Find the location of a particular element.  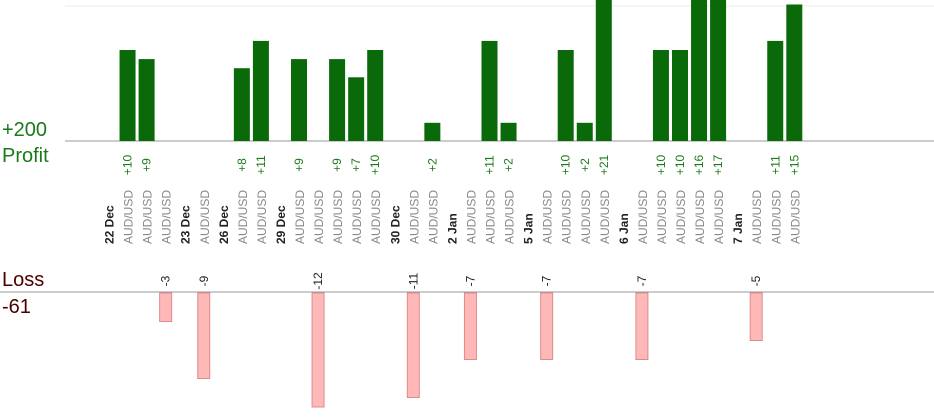

loss-value-label: -12 is located at coordinates (318, 281).